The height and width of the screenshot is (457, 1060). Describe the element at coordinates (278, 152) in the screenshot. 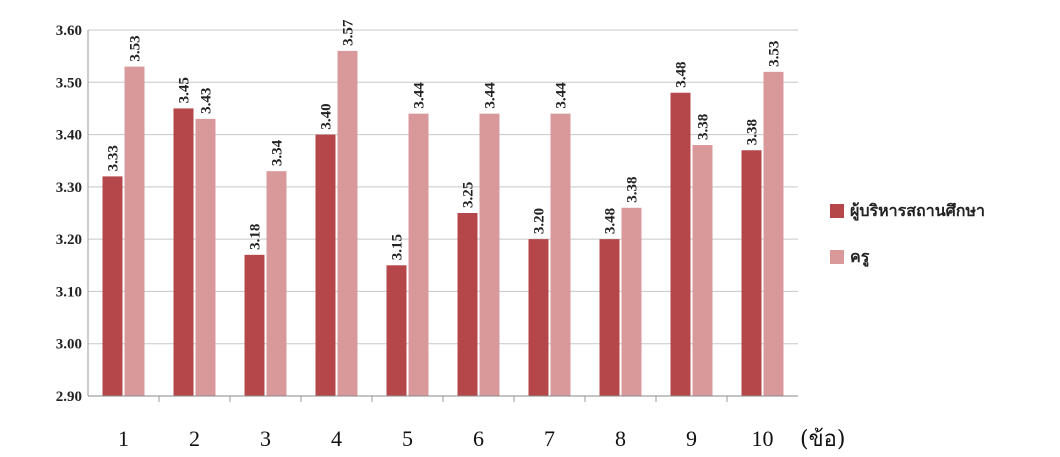

I see `value-label: 3.34` at that location.